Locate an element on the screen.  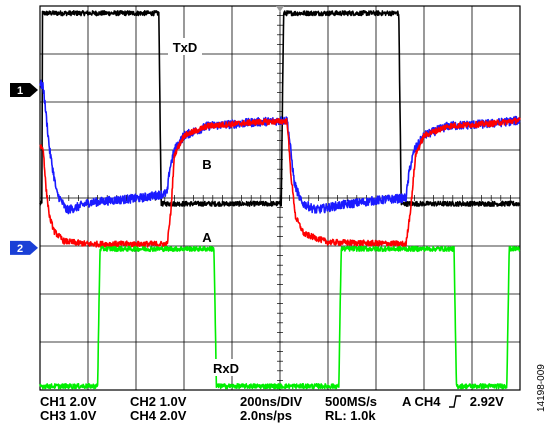
ch4-setting: CH4 2.0V is located at coordinates (158, 415).